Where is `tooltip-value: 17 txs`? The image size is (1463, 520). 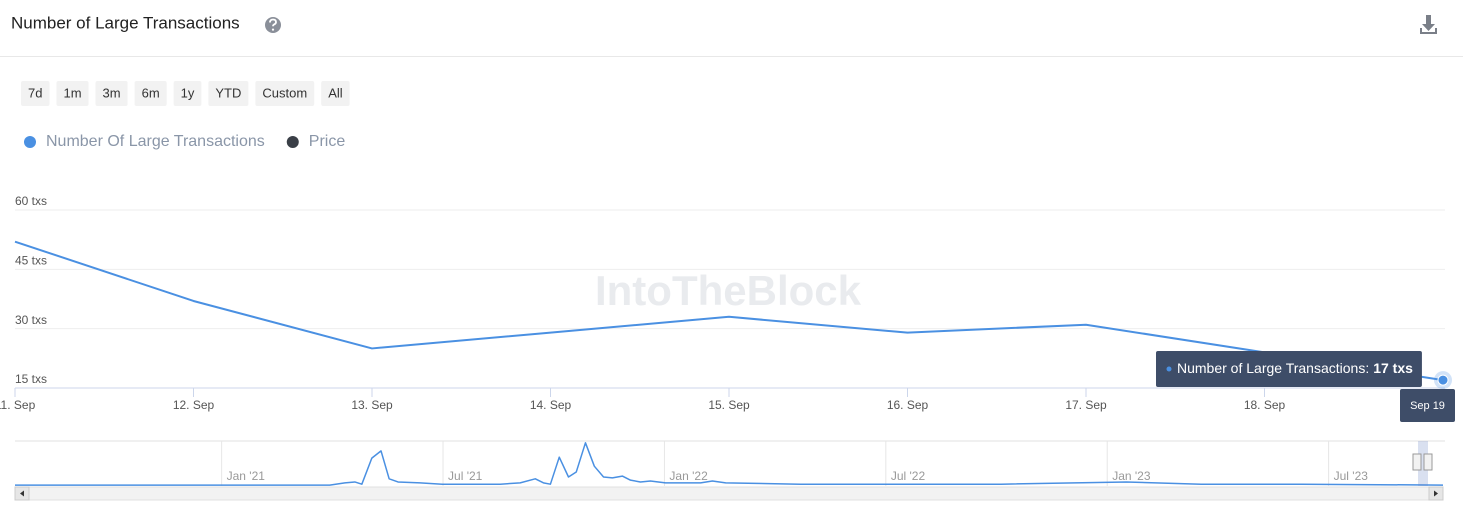
tooltip-value: 17 txs is located at coordinates (1393, 368).